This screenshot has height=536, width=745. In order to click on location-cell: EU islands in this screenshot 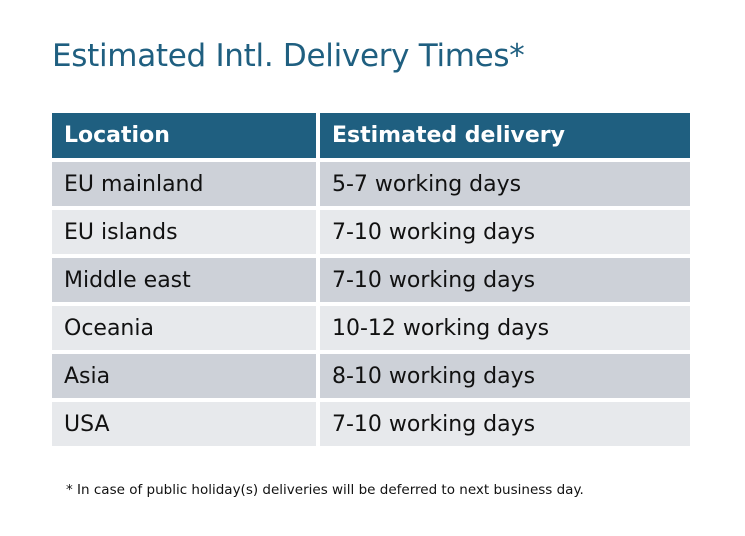, I will do `click(184, 232)`.